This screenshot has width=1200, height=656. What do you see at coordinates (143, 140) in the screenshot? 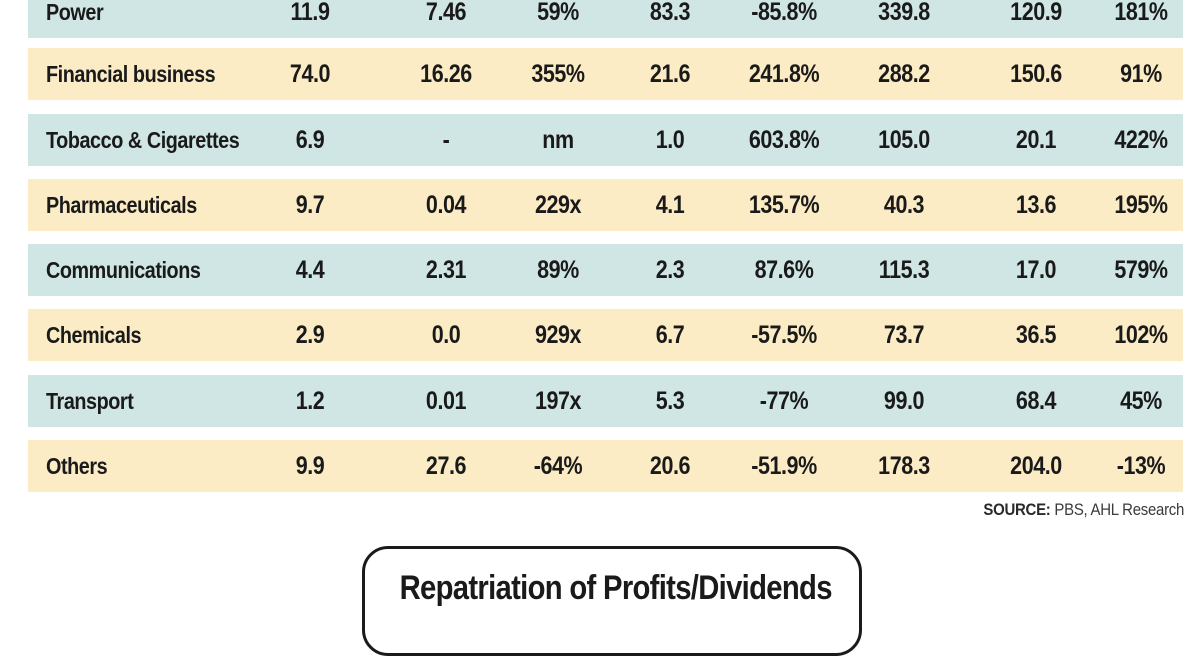
I see `row-label: Tobacco & Cigarettes` at bounding box center [143, 140].